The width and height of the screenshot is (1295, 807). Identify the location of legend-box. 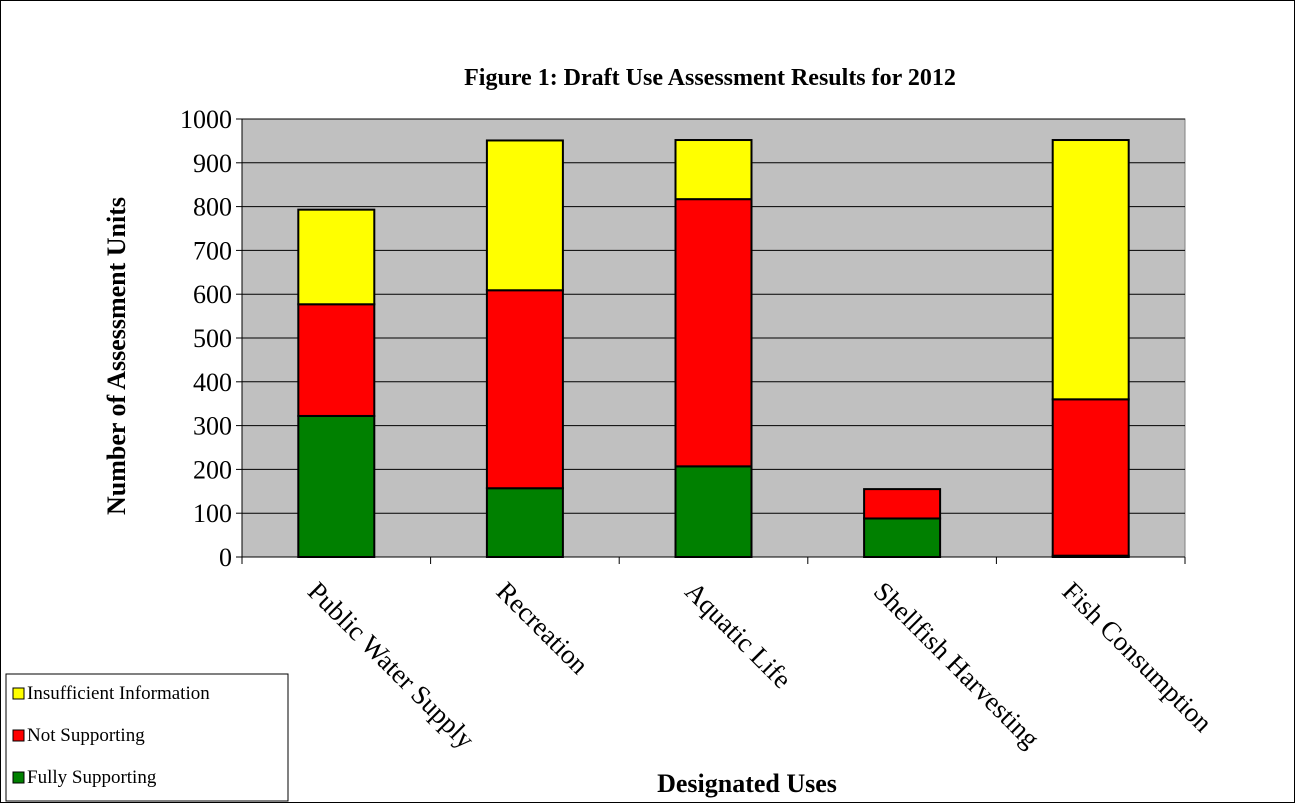
(147, 737).